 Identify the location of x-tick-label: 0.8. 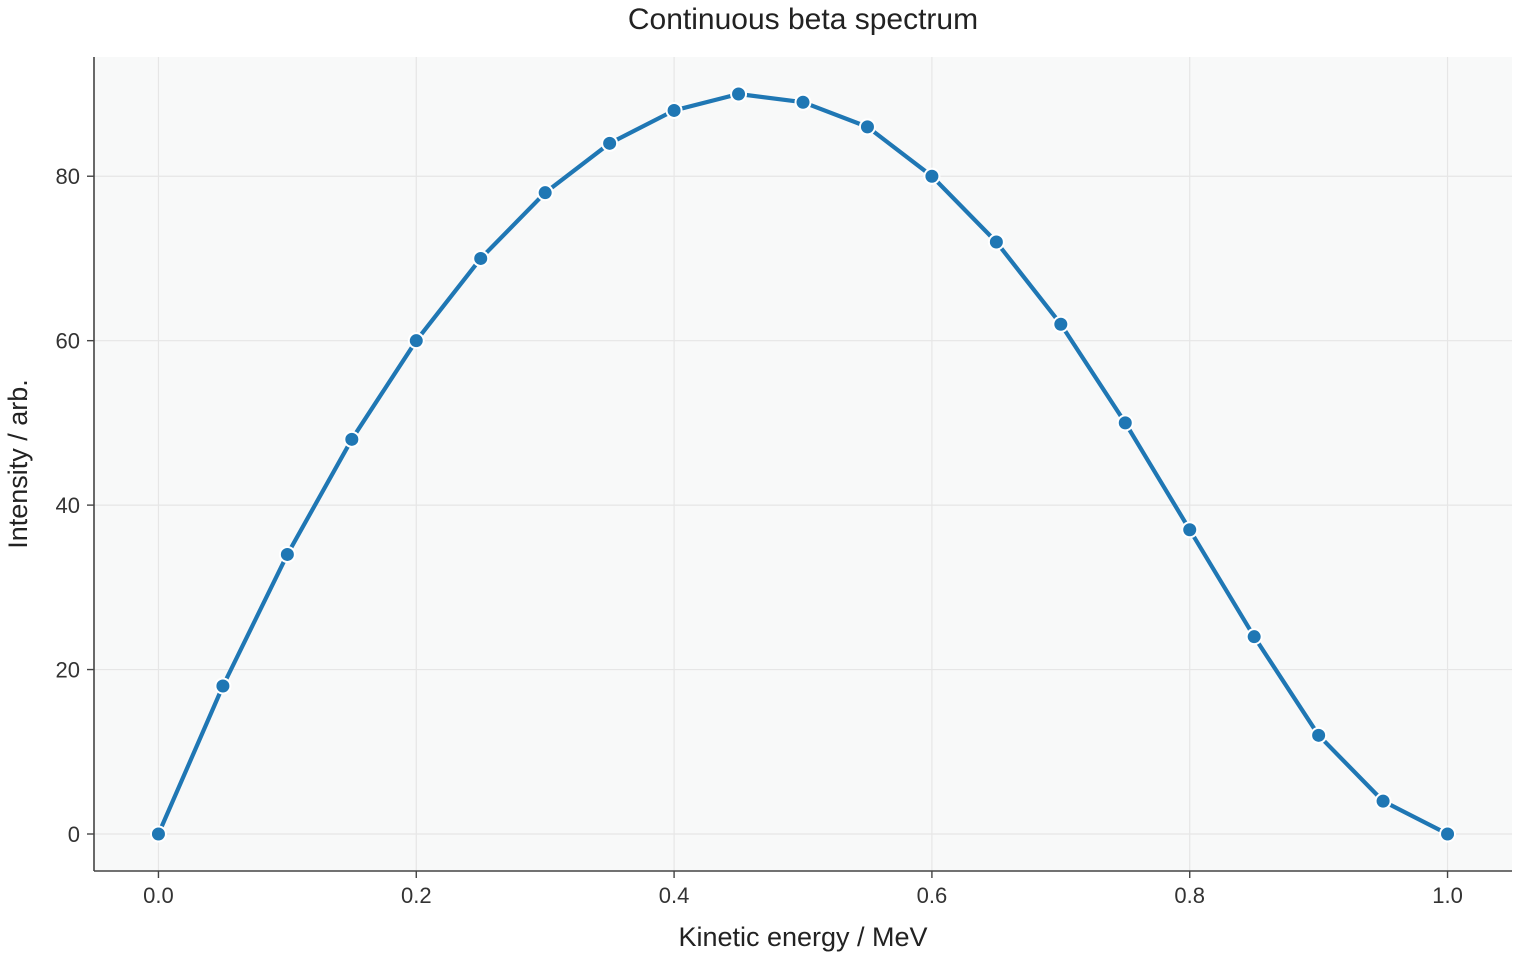
(1189, 895).